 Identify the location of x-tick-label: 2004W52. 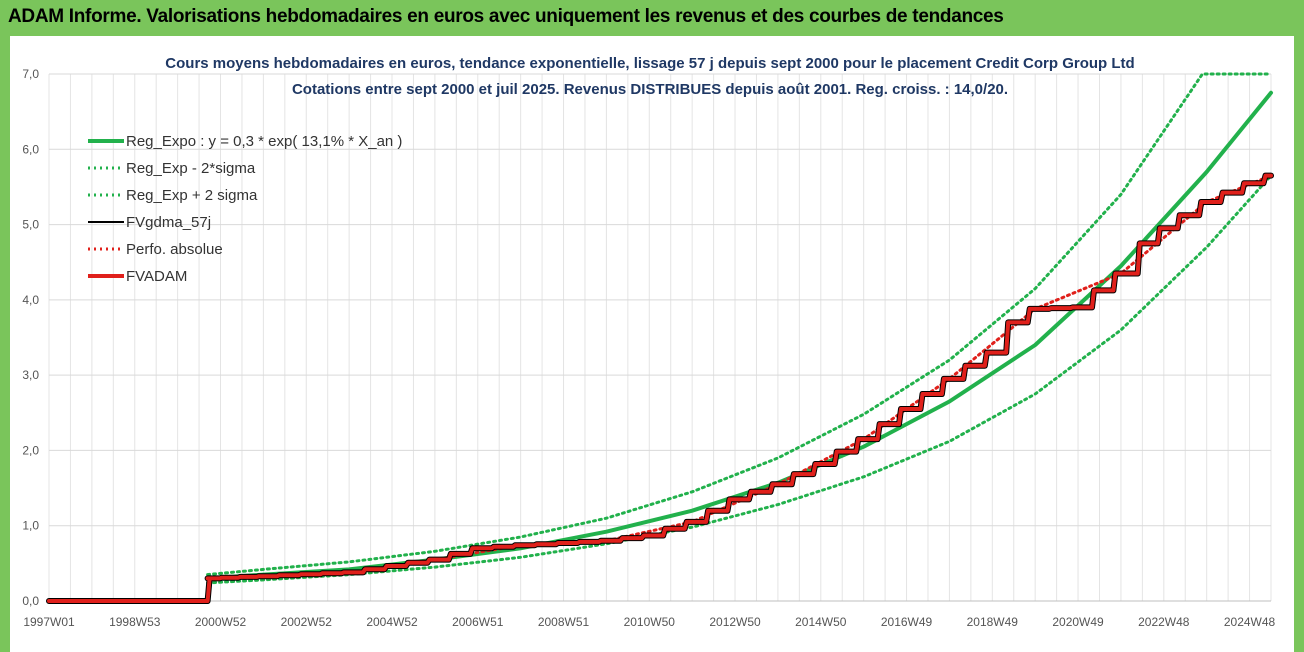
(392, 622).